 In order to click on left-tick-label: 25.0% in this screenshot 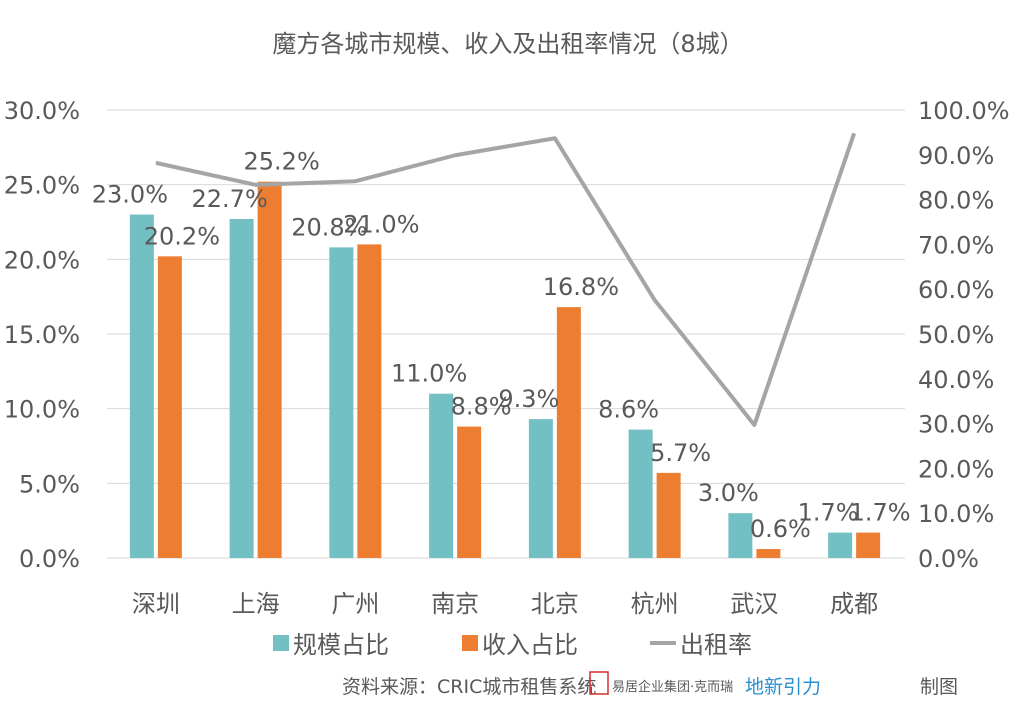, I will do `click(42, 186)`.